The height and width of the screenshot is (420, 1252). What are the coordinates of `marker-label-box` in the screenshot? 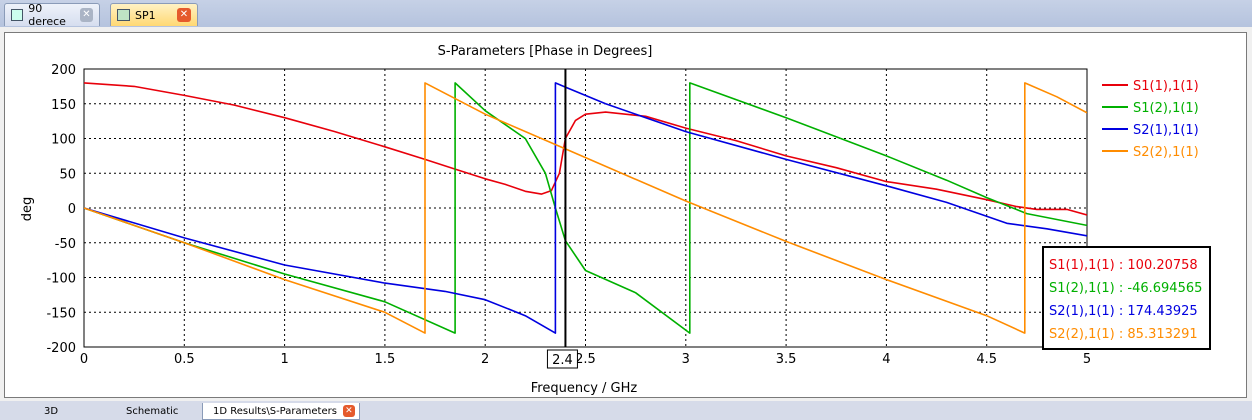 It's located at (562, 359).